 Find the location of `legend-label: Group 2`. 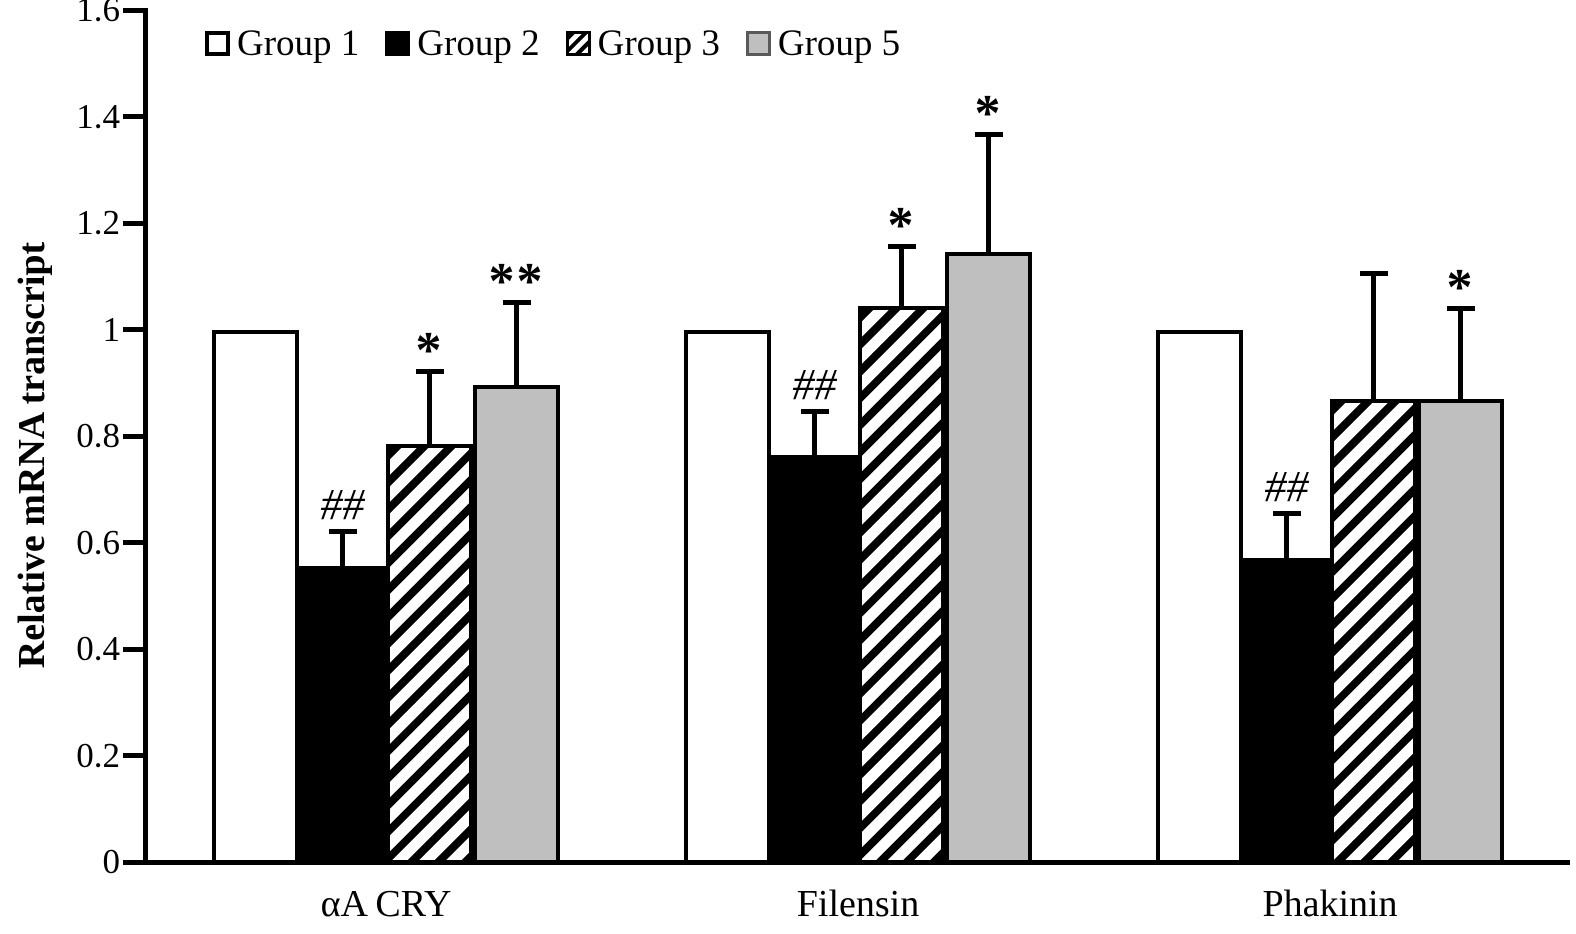

legend-label: Group 2 is located at coordinates (478, 43).